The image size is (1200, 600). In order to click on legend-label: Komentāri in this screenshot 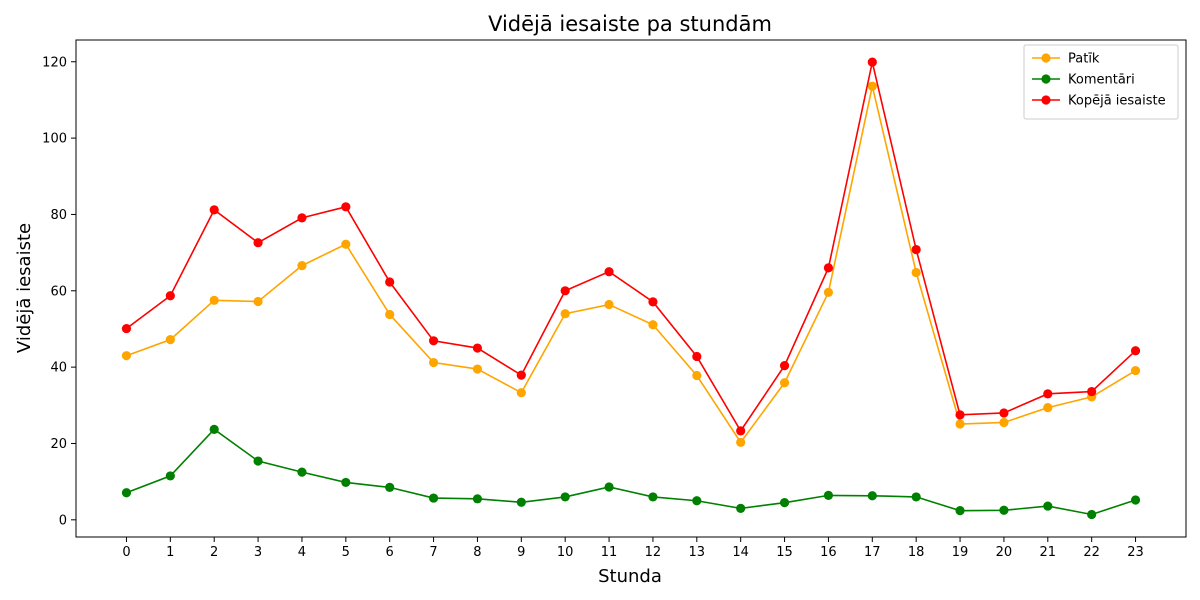, I will do `click(1101, 80)`.